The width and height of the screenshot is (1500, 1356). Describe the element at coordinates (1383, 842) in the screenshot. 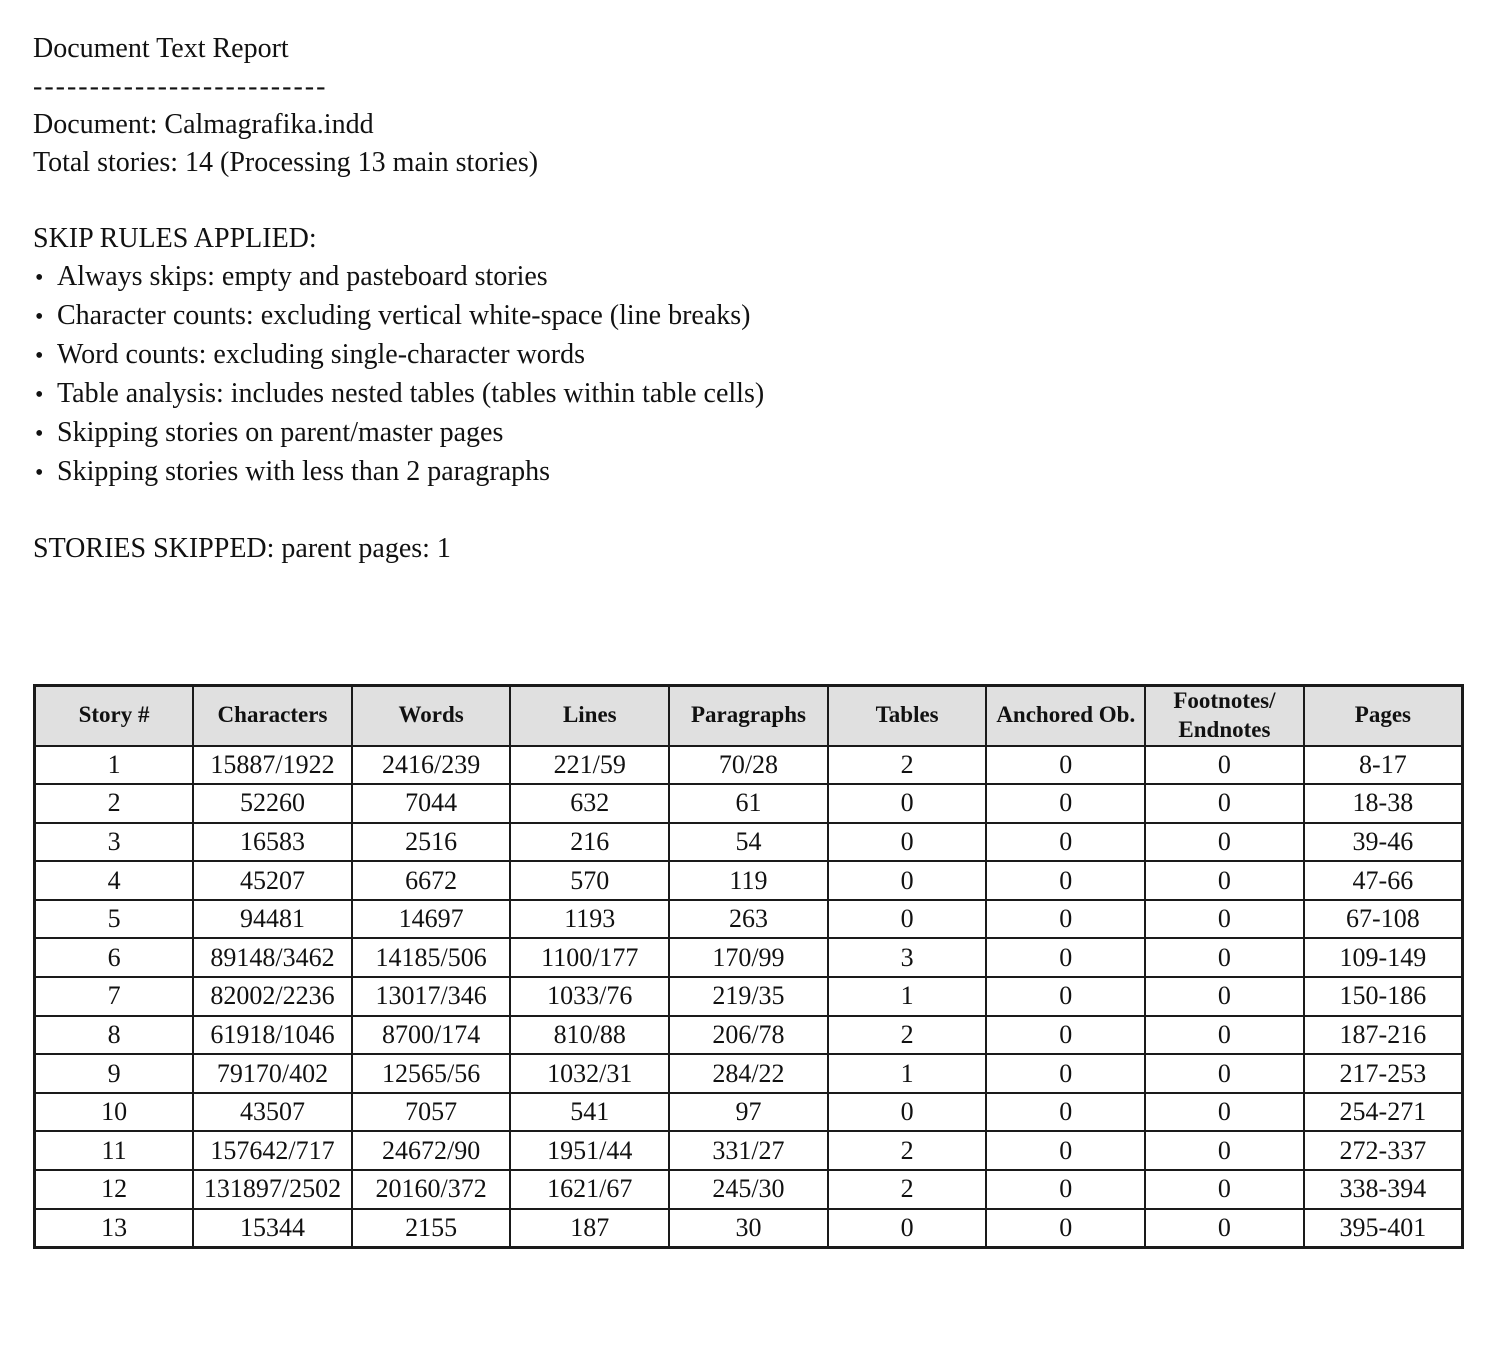

I see `cell-pages: 39-46` at that location.